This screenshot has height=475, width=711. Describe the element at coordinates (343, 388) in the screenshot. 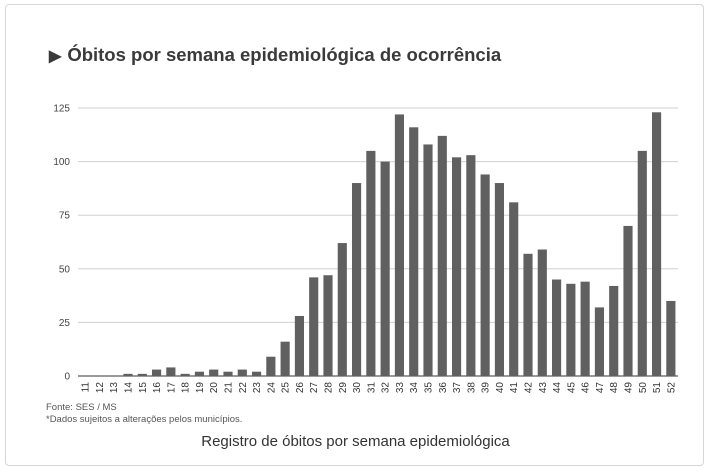

I see `x-tick-label: 29` at that location.